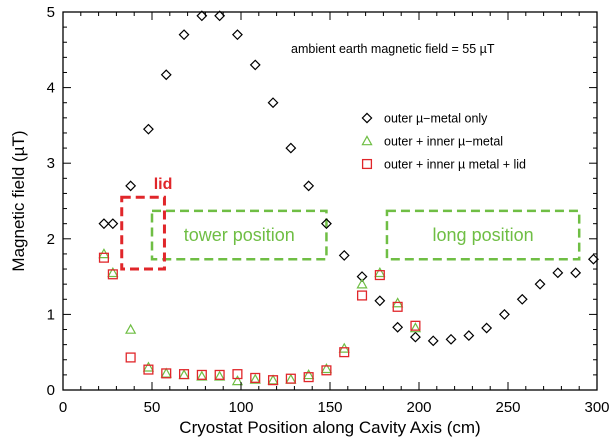 The width and height of the screenshot is (616, 445). What do you see at coordinates (455, 165) in the screenshot?
I see `legend-label: outer + inner µ metal + lid` at bounding box center [455, 165].